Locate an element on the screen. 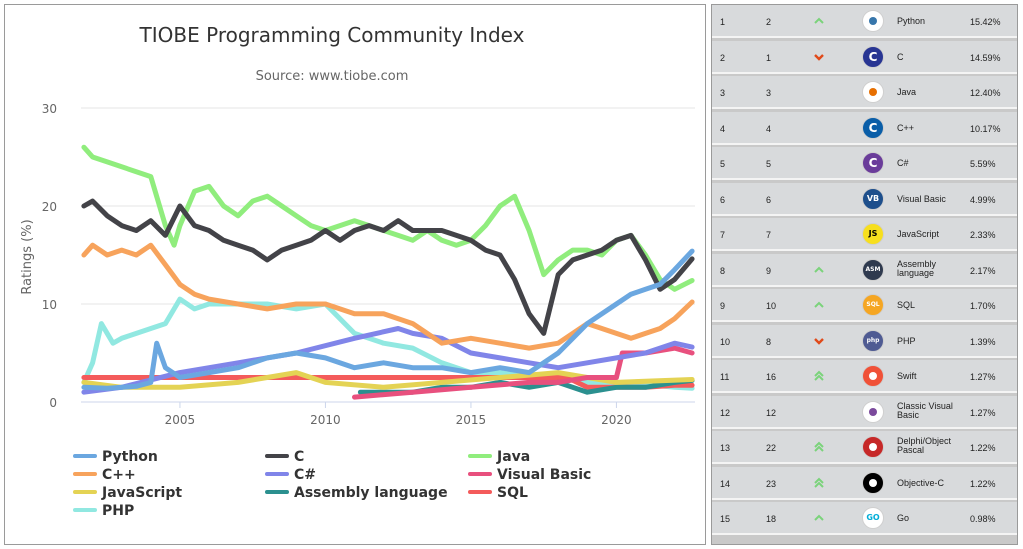 The image size is (1023, 549). sql-logo-icon: SQL is located at coordinates (873, 305).